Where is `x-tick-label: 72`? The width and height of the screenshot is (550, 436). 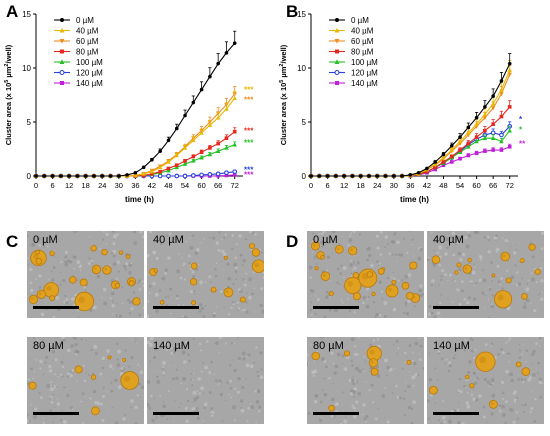
x-tick-label: 72 is located at coordinates (235, 185).